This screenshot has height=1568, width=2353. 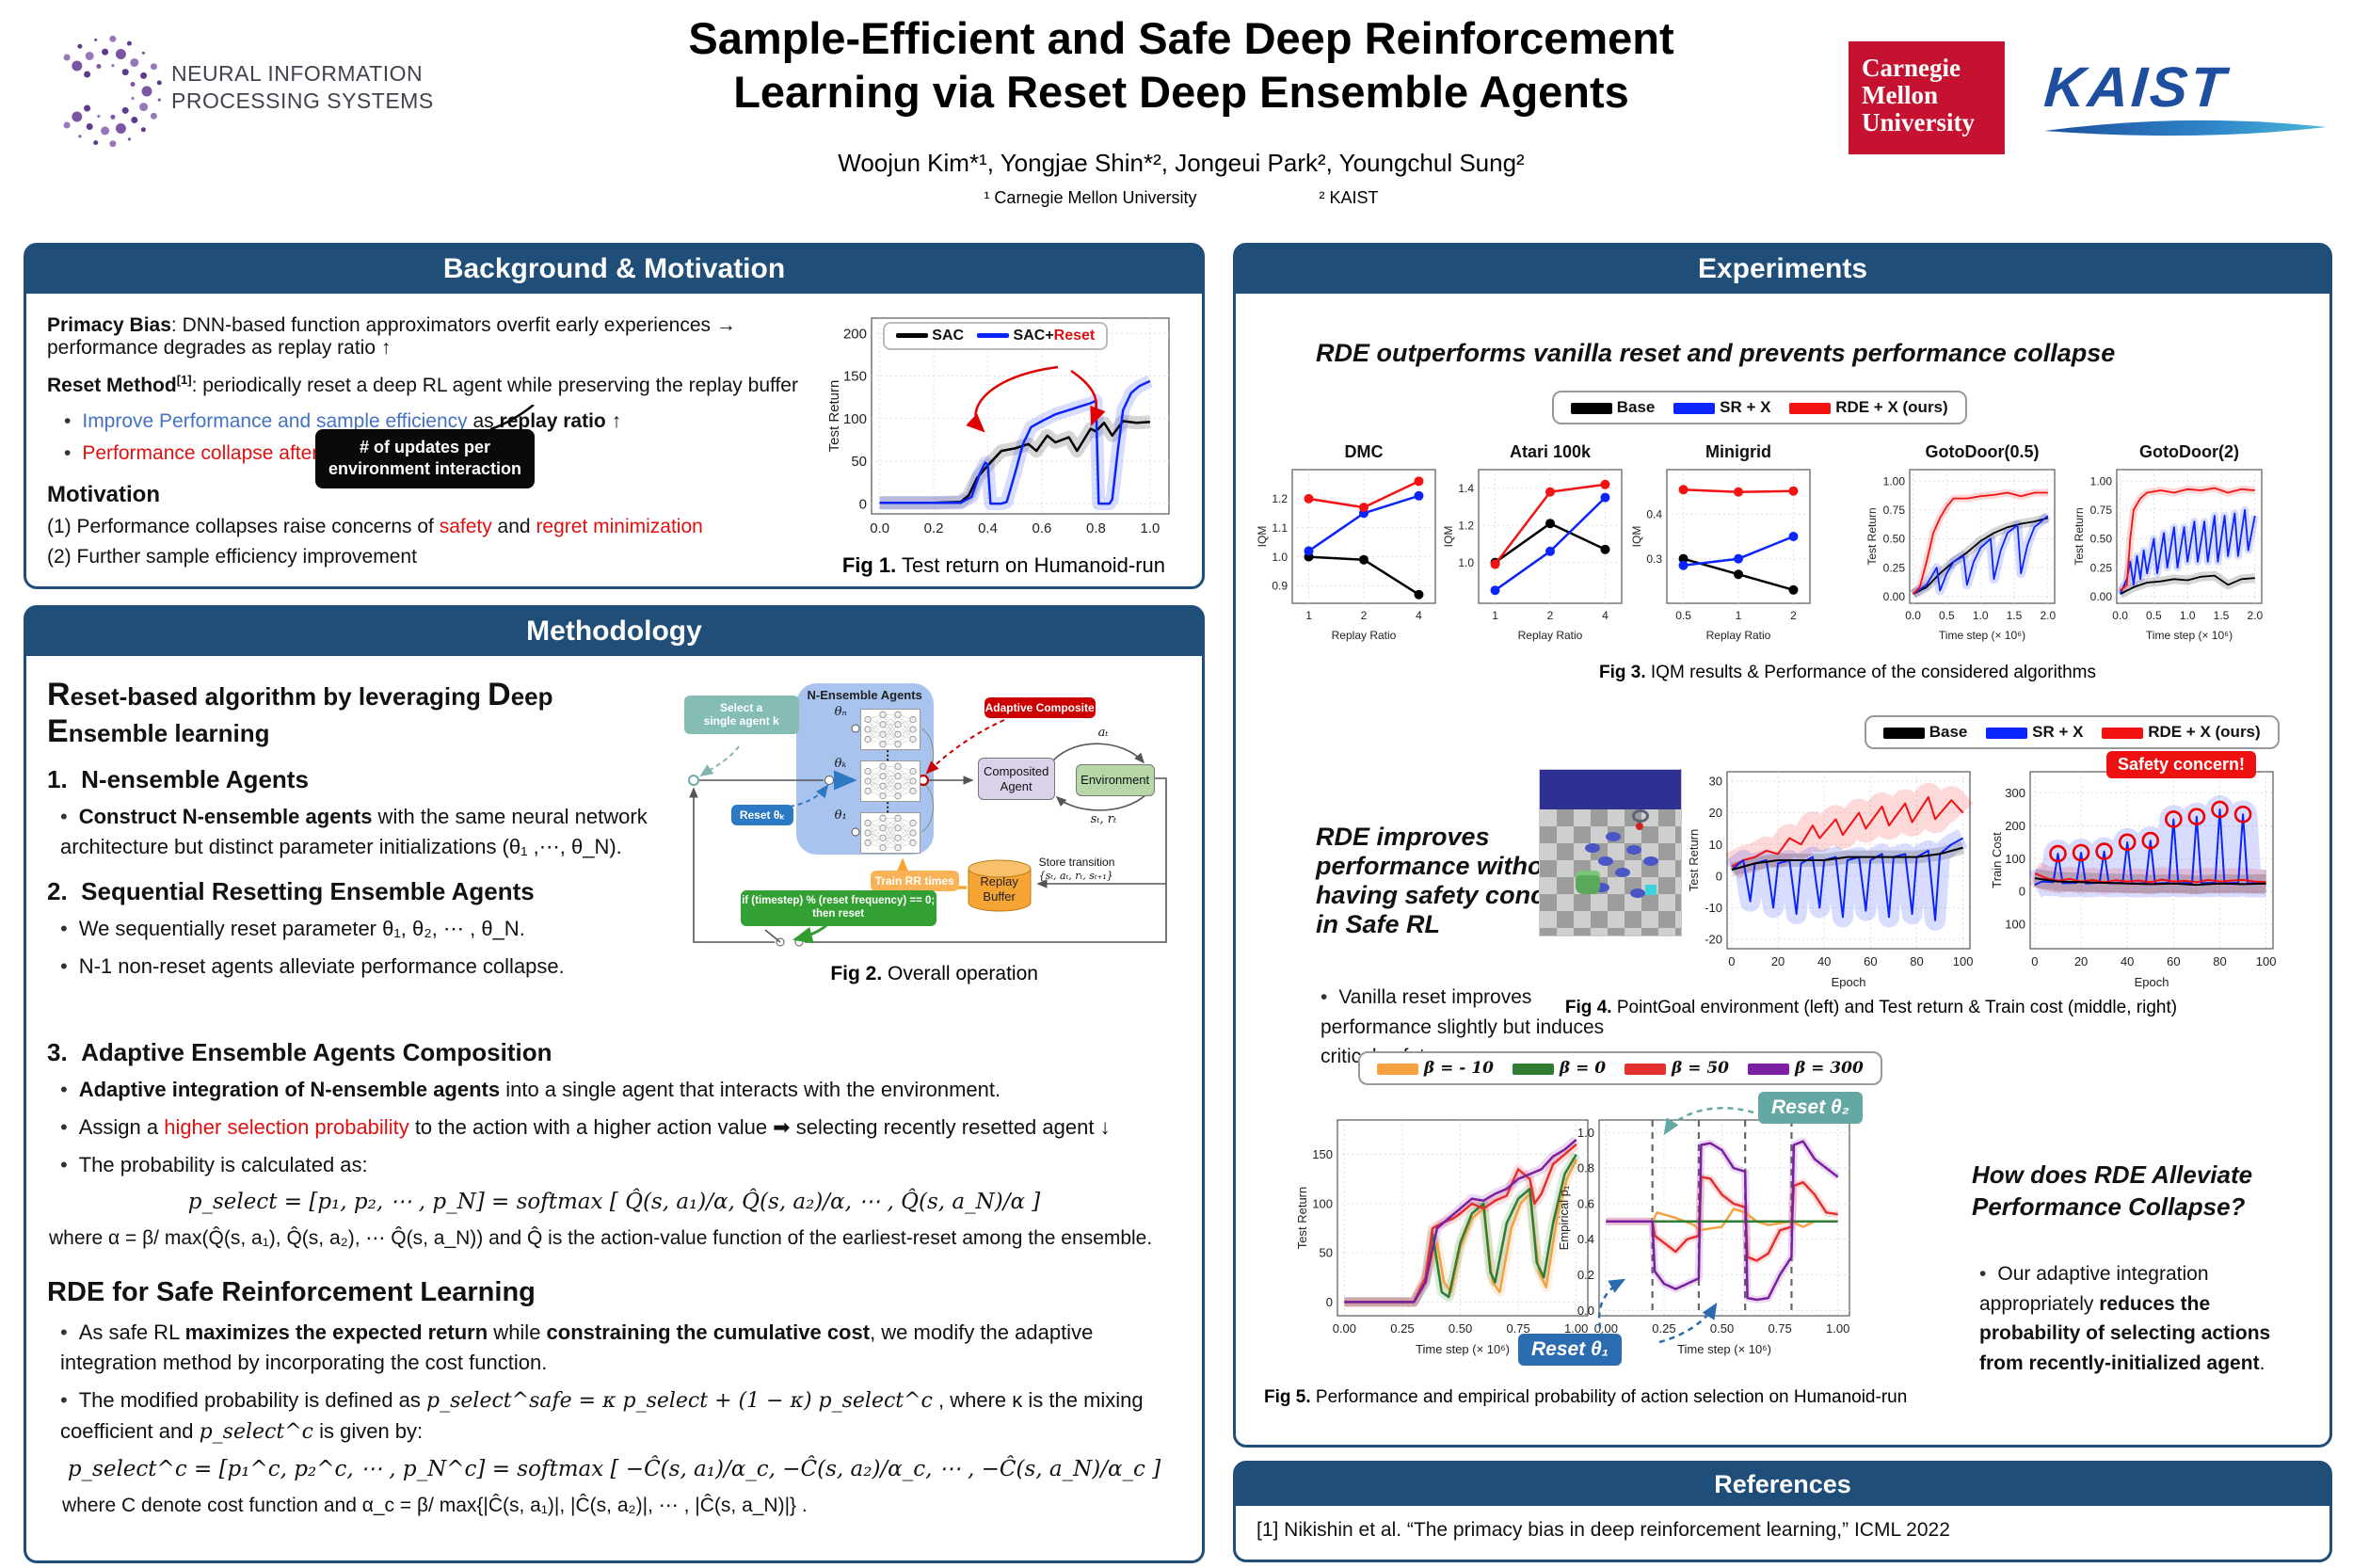 What do you see at coordinates (1700, 1068) in the screenshot?
I see `beta-50-label: β = 50` at bounding box center [1700, 1068].